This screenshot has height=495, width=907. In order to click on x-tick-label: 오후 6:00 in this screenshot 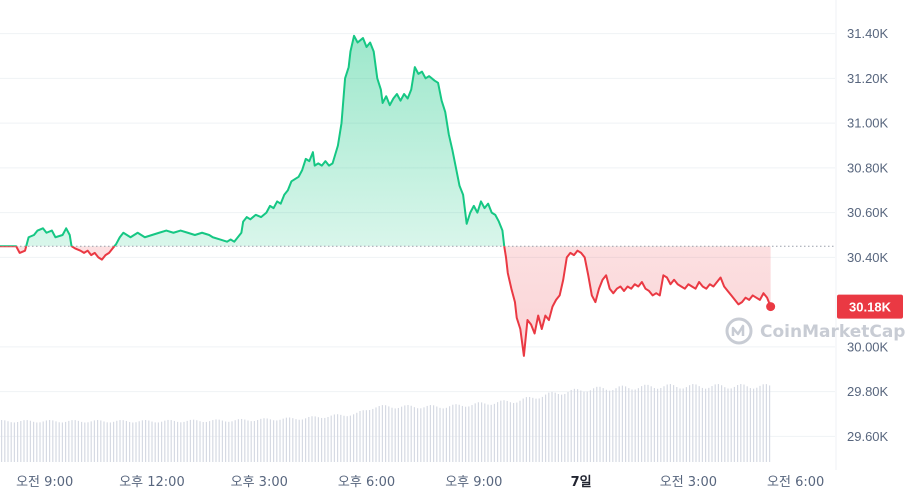, I will do `click(366, 482)`.